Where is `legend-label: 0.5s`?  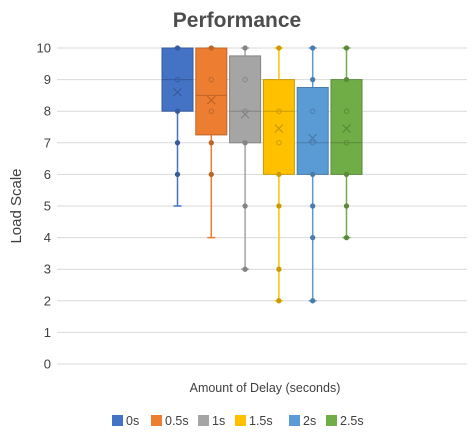
legend-label: 0.5s is located at coordinates (177, 421).